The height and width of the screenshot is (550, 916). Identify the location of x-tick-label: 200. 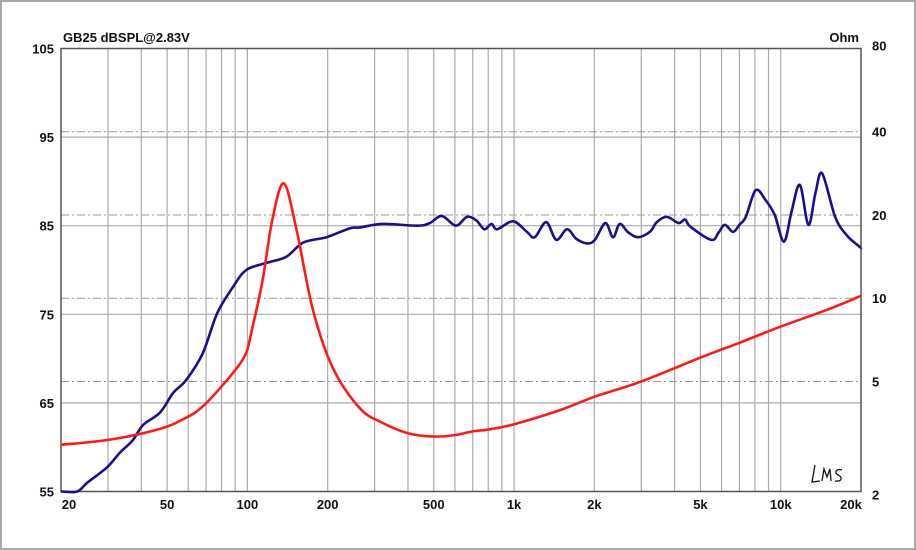
(328, 504).